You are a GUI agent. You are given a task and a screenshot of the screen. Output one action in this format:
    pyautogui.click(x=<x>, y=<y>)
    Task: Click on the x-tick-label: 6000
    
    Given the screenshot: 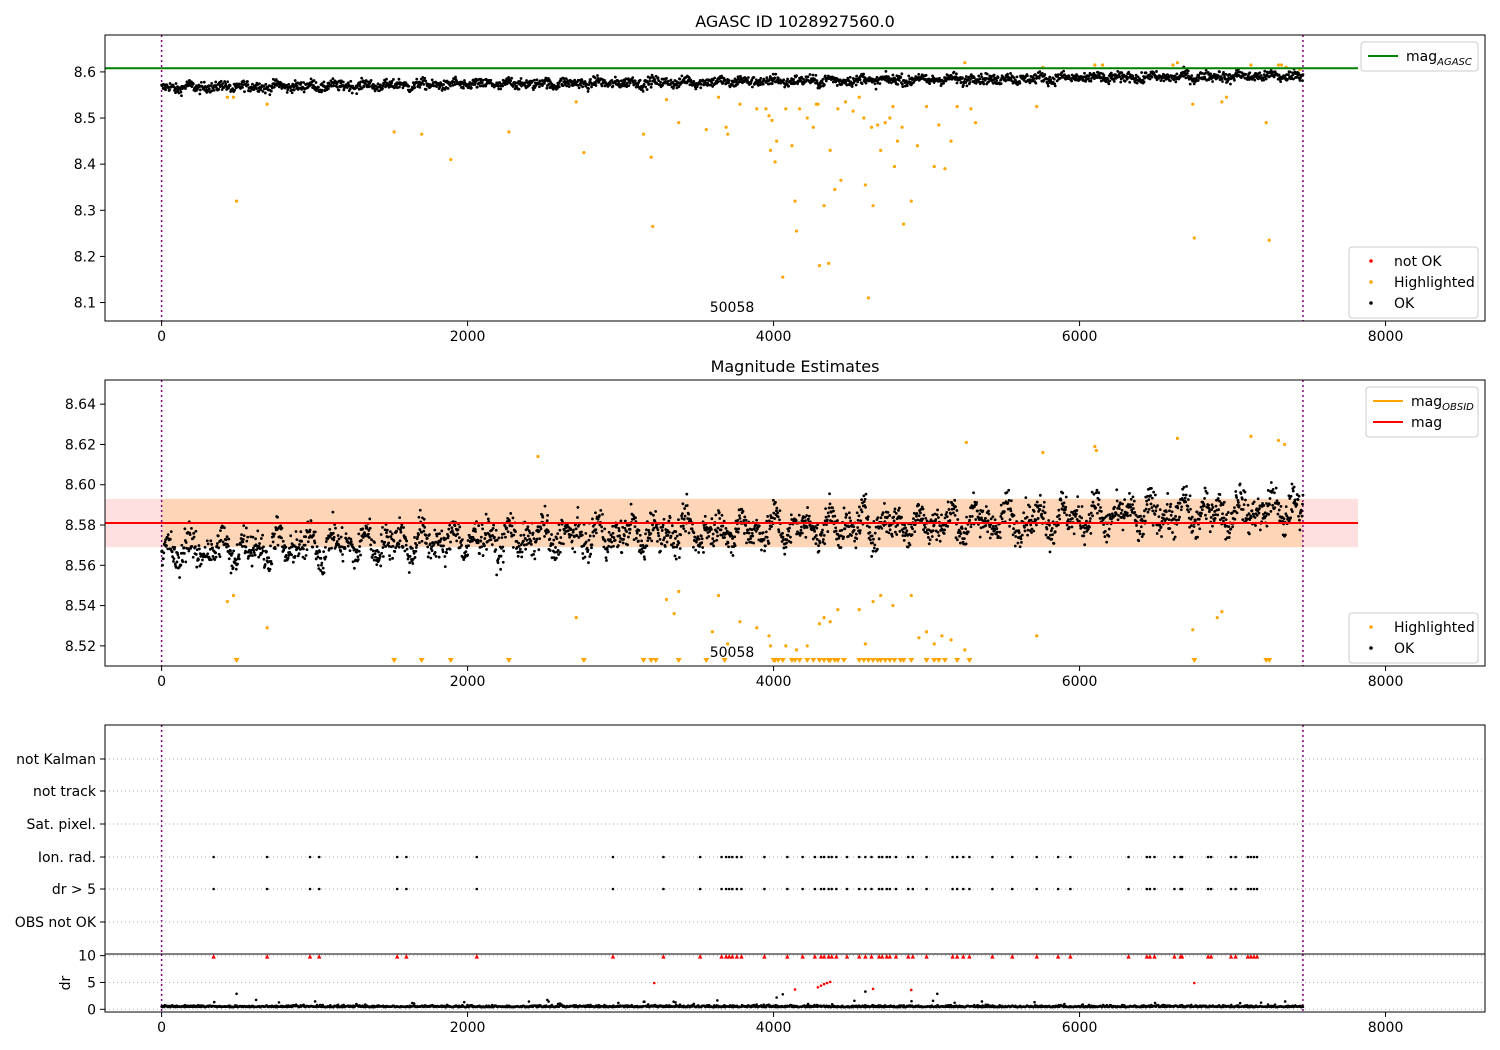 What is the action you would take?
    pyautogui.click(x=1080, y=337)
    